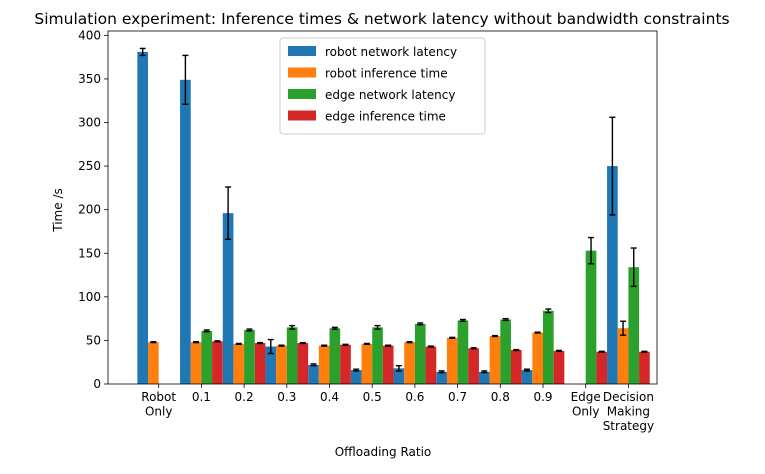 Image resolution: width=765 pixels, height=474 pixels. Describe the element at coordinates (500, 397) in the screenshot. I see `x-tick-label: 0.8` at that location.